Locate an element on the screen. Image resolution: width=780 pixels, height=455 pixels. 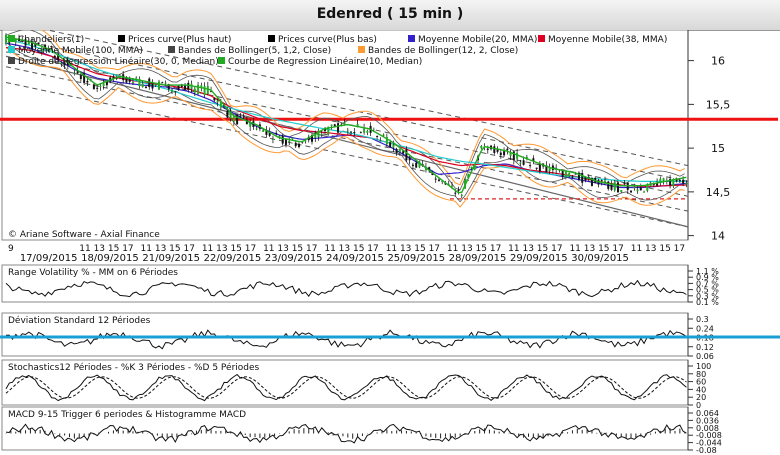
x-date-label: 23/09/2015 is located at coordinates (294, 258).